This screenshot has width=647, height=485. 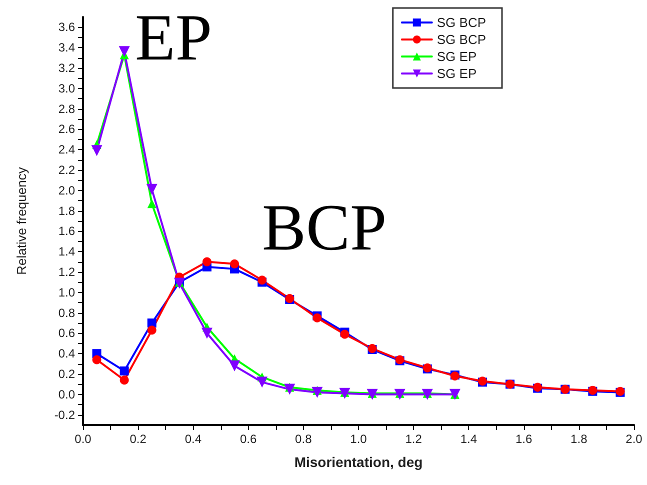 What do you see at coordinates (83, 439) in the screenshot?
I see `x-tick-label: 0.0` at bounding box center [83, 439].